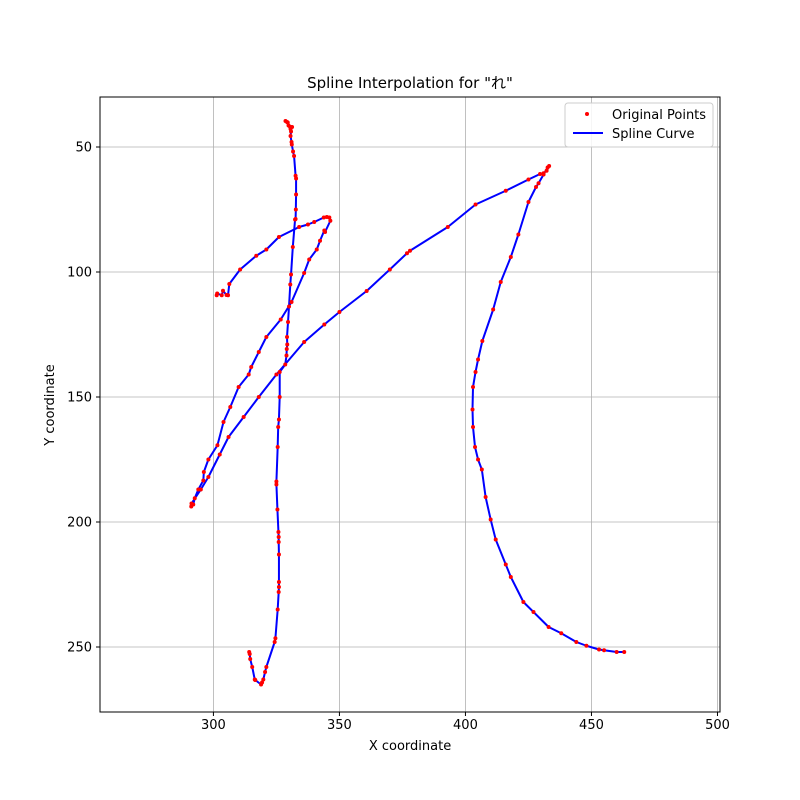 This screenshot has width=800, height=800. What do you see at coordinates (410, 746) in the screenshot?
I see `x-axis-label: X coordinate` at bounding box center [410, 746].